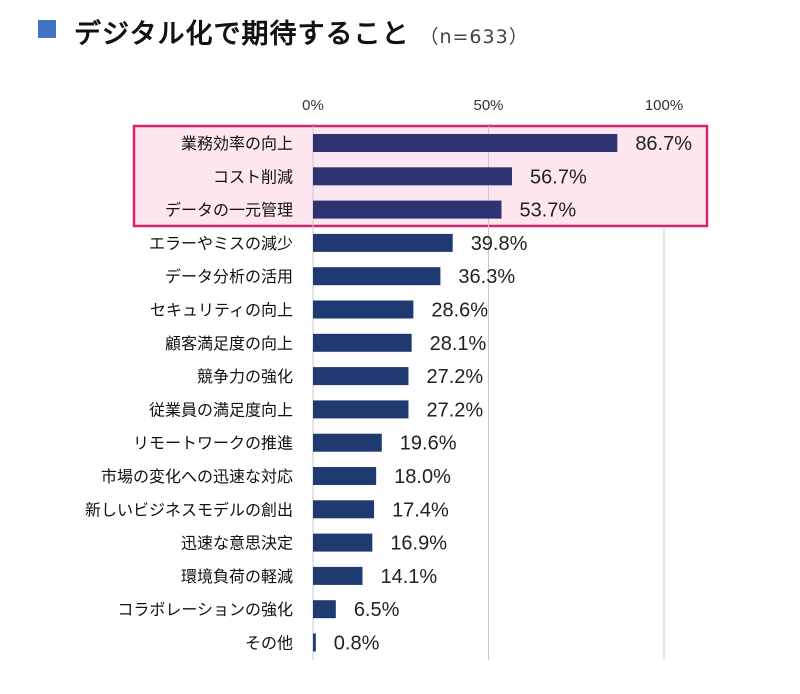  I want to click on x-tick-label: 50%, so click(488, 105).